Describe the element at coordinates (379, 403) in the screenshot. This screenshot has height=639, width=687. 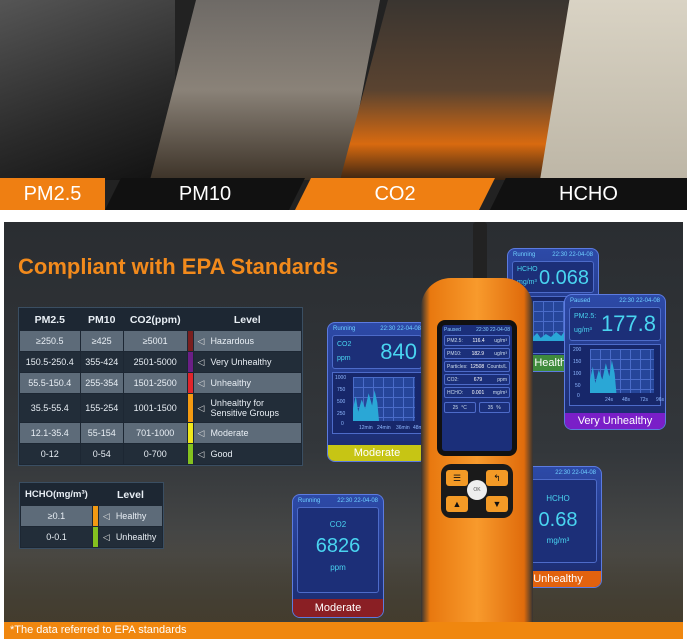
I see `trend-graph: 1000 750 500 250 0 12min 24min 36min 48min` at that location.